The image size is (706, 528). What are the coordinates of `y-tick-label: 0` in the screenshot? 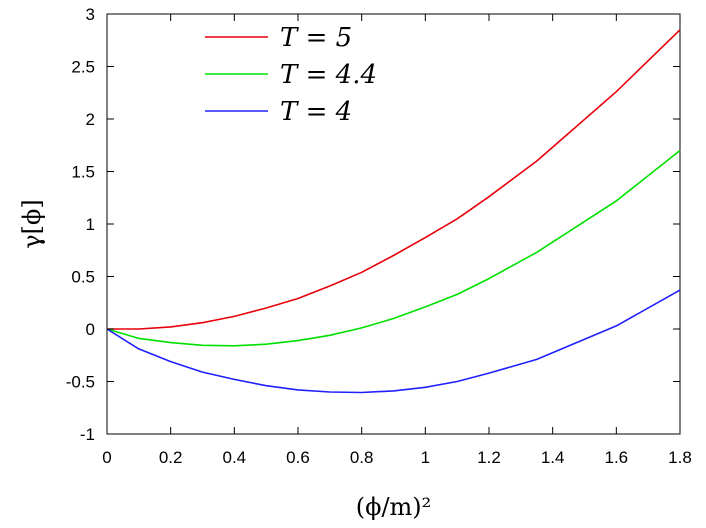 It's located at (90, 329).